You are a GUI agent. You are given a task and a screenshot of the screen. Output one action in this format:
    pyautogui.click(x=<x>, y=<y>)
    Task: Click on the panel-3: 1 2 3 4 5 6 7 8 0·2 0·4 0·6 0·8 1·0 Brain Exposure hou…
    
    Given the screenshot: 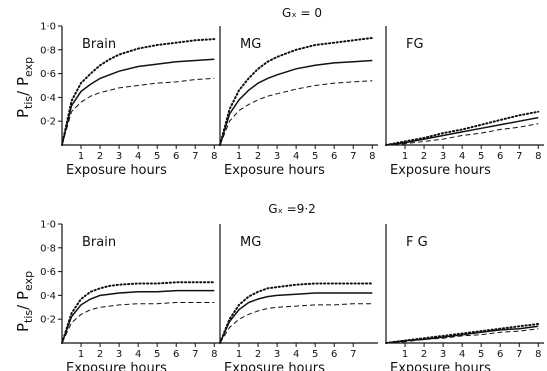 What is the action you would take?
    pyautogui.click(x=130, y=295)
    